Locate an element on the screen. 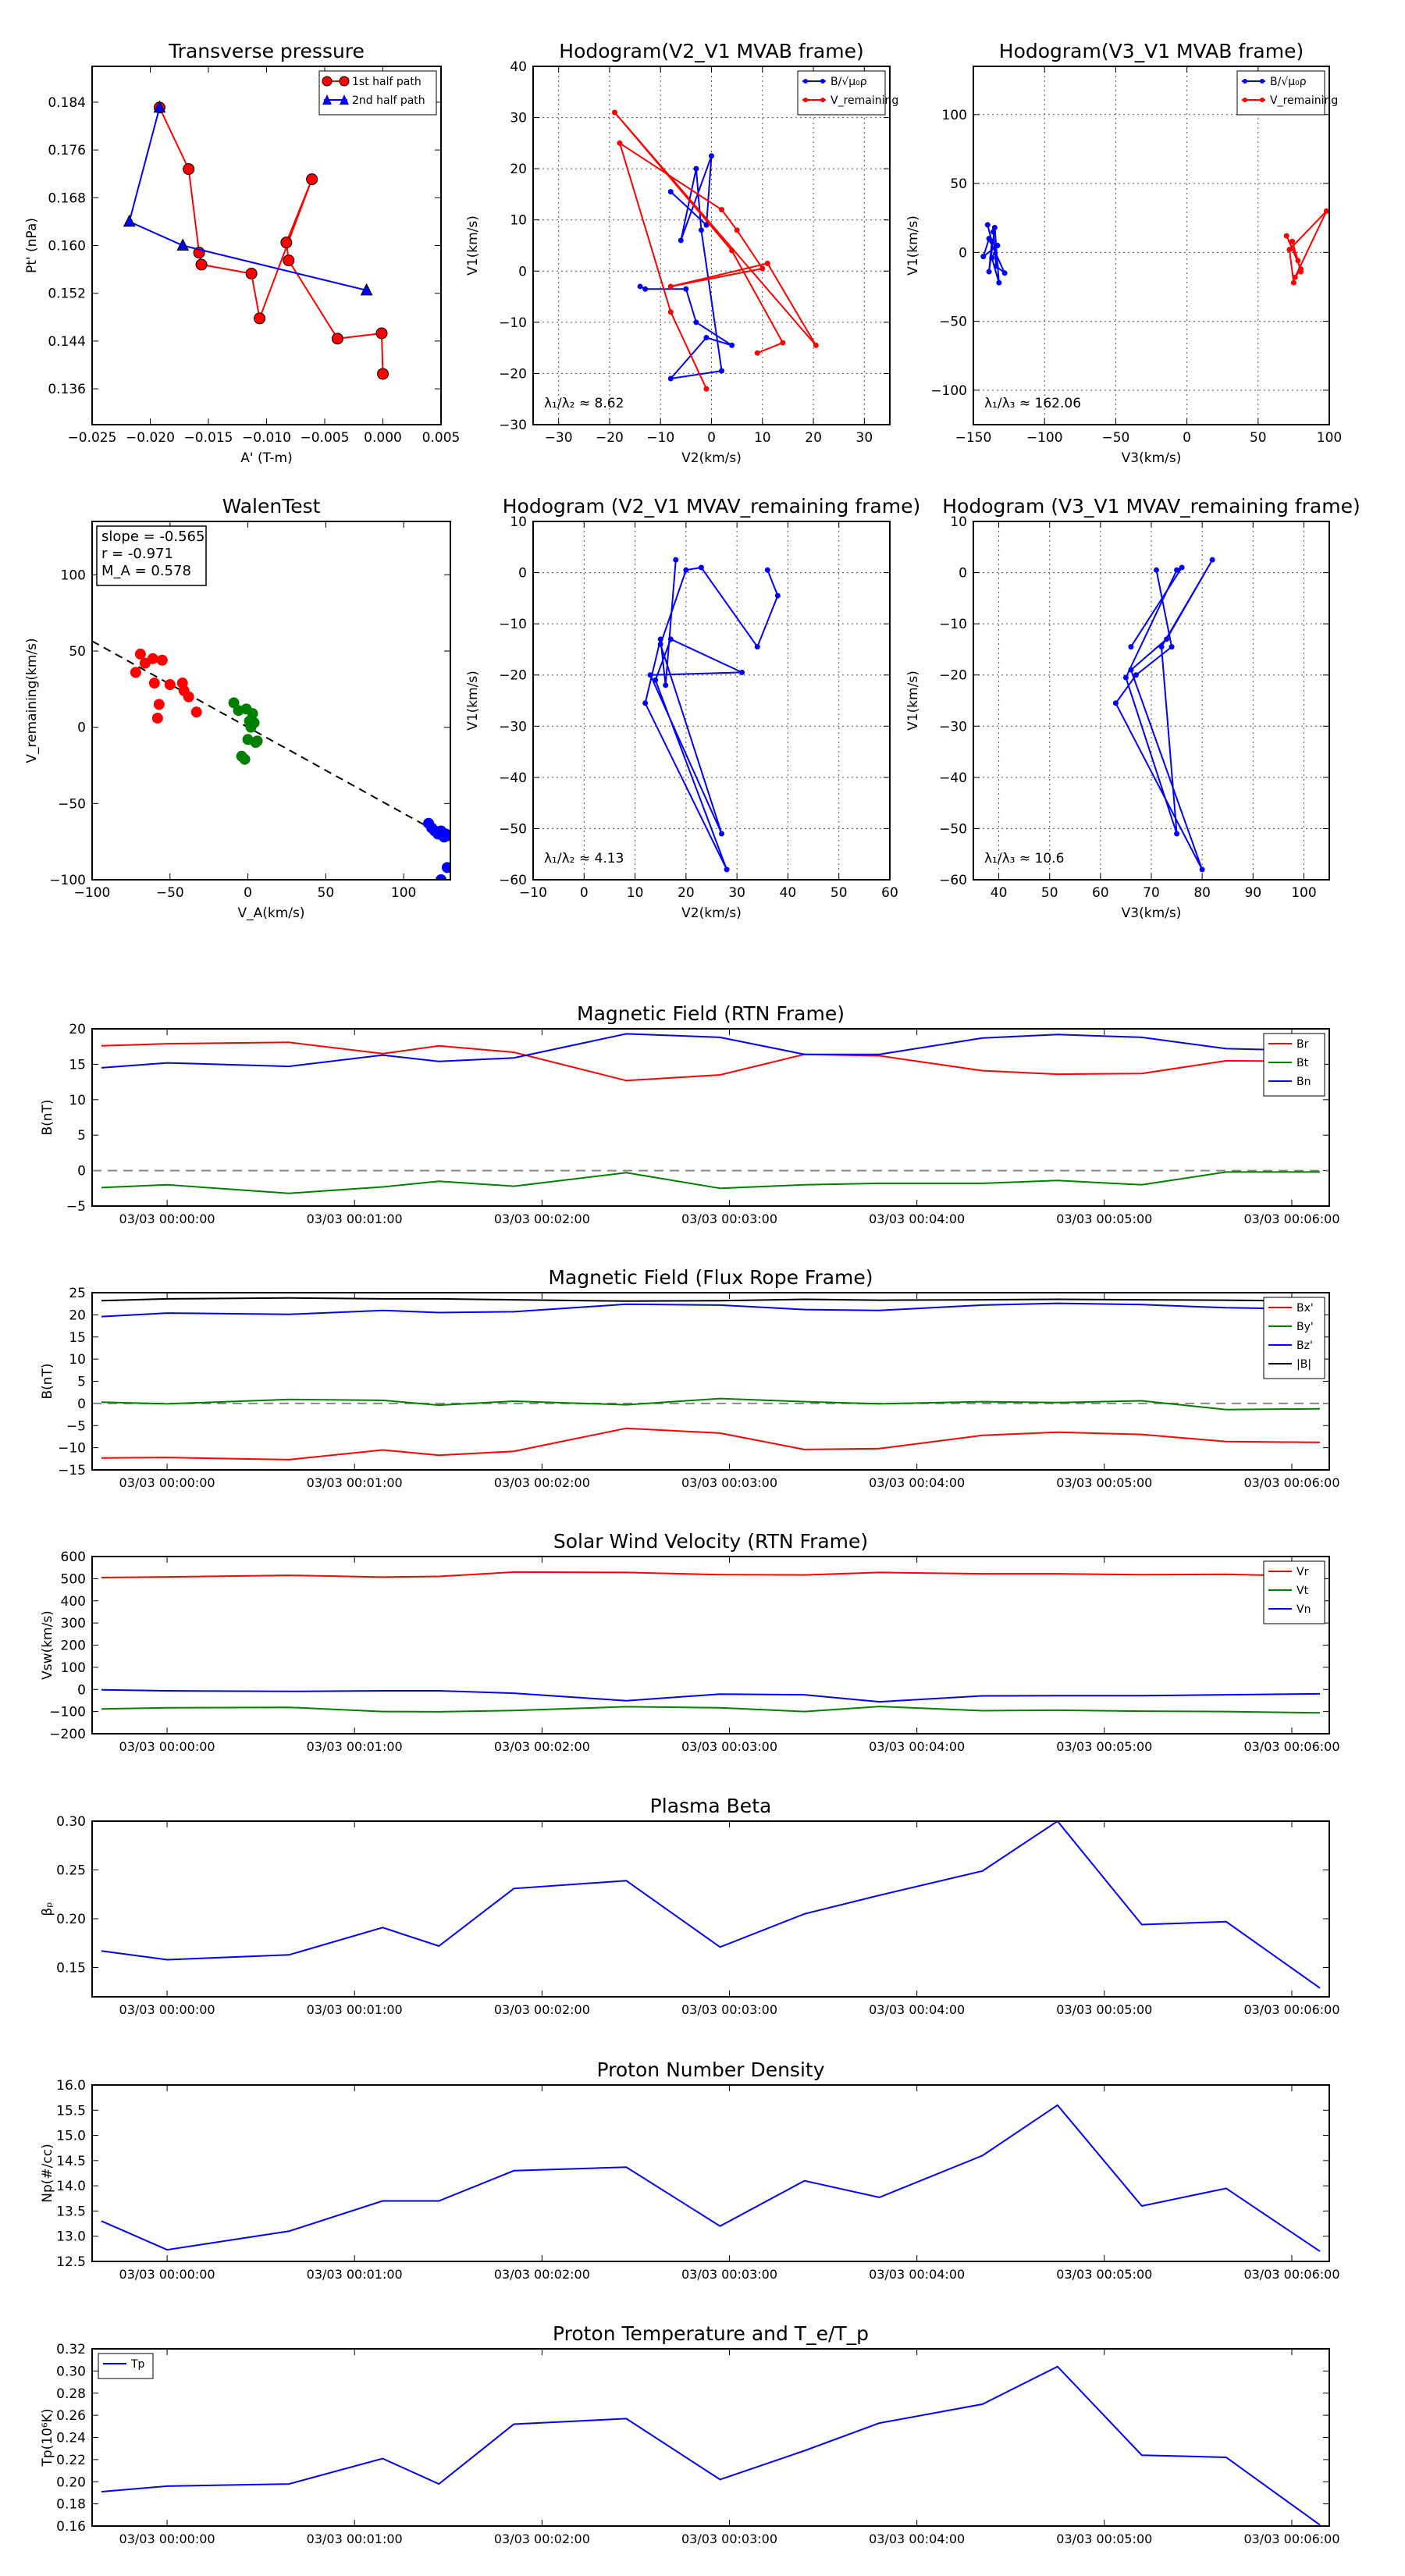  legend-label: Bt is located at coordinates (1303, 1063).